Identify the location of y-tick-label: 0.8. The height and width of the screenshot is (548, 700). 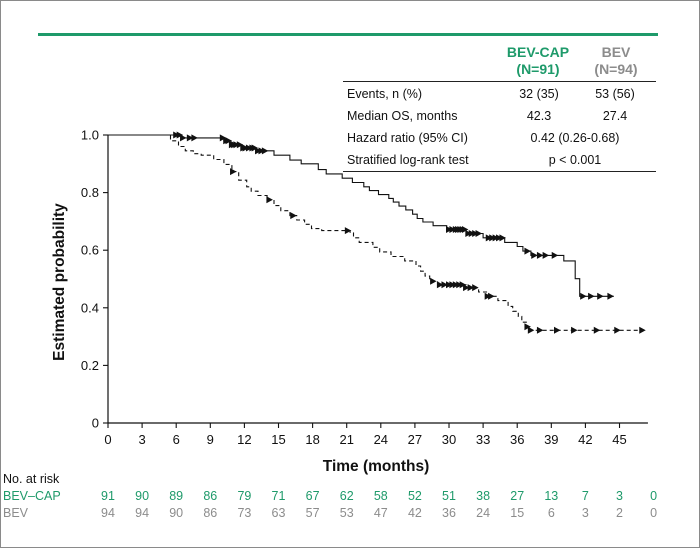
(90, 192).